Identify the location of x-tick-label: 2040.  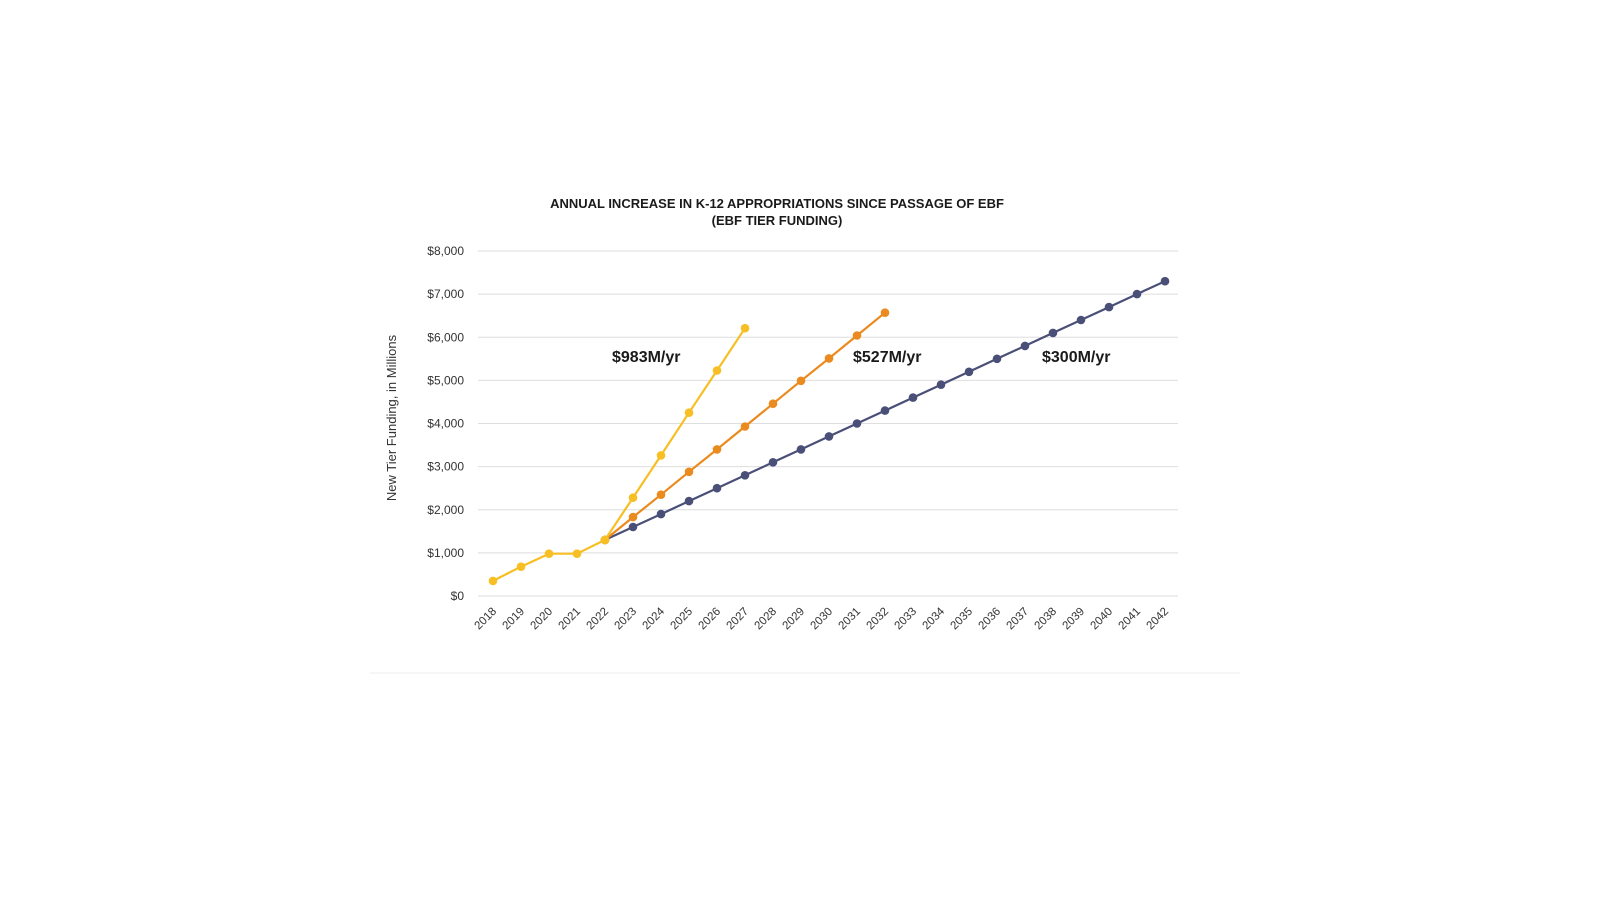
(1102, 619).